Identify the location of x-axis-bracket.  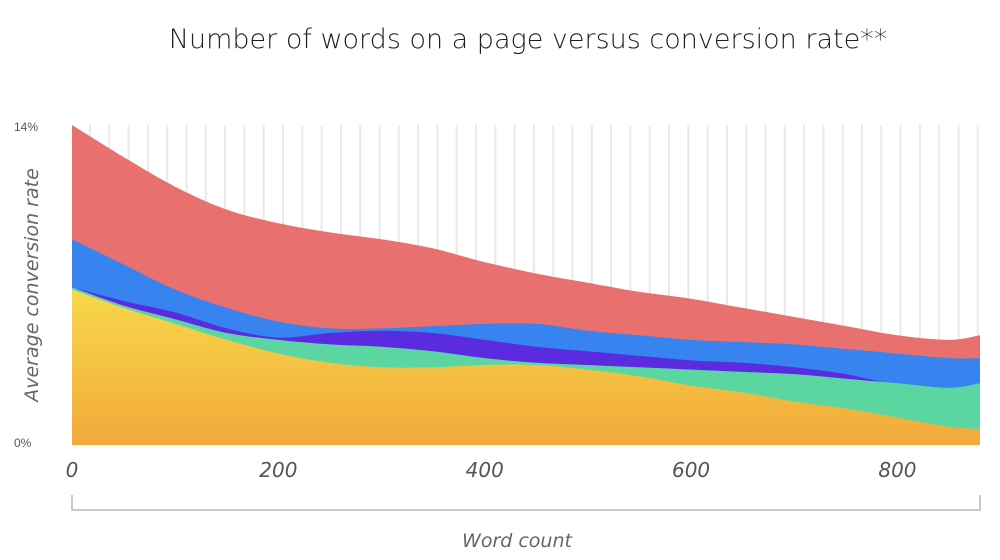
(526, 503).